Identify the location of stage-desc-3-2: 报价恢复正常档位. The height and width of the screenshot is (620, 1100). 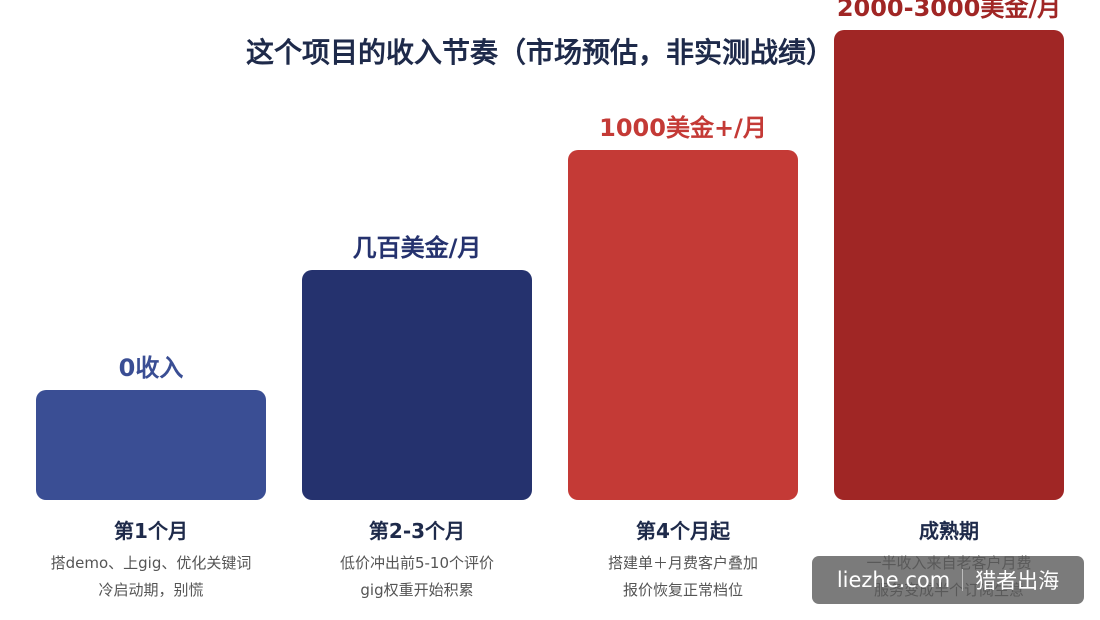
(683, 590).